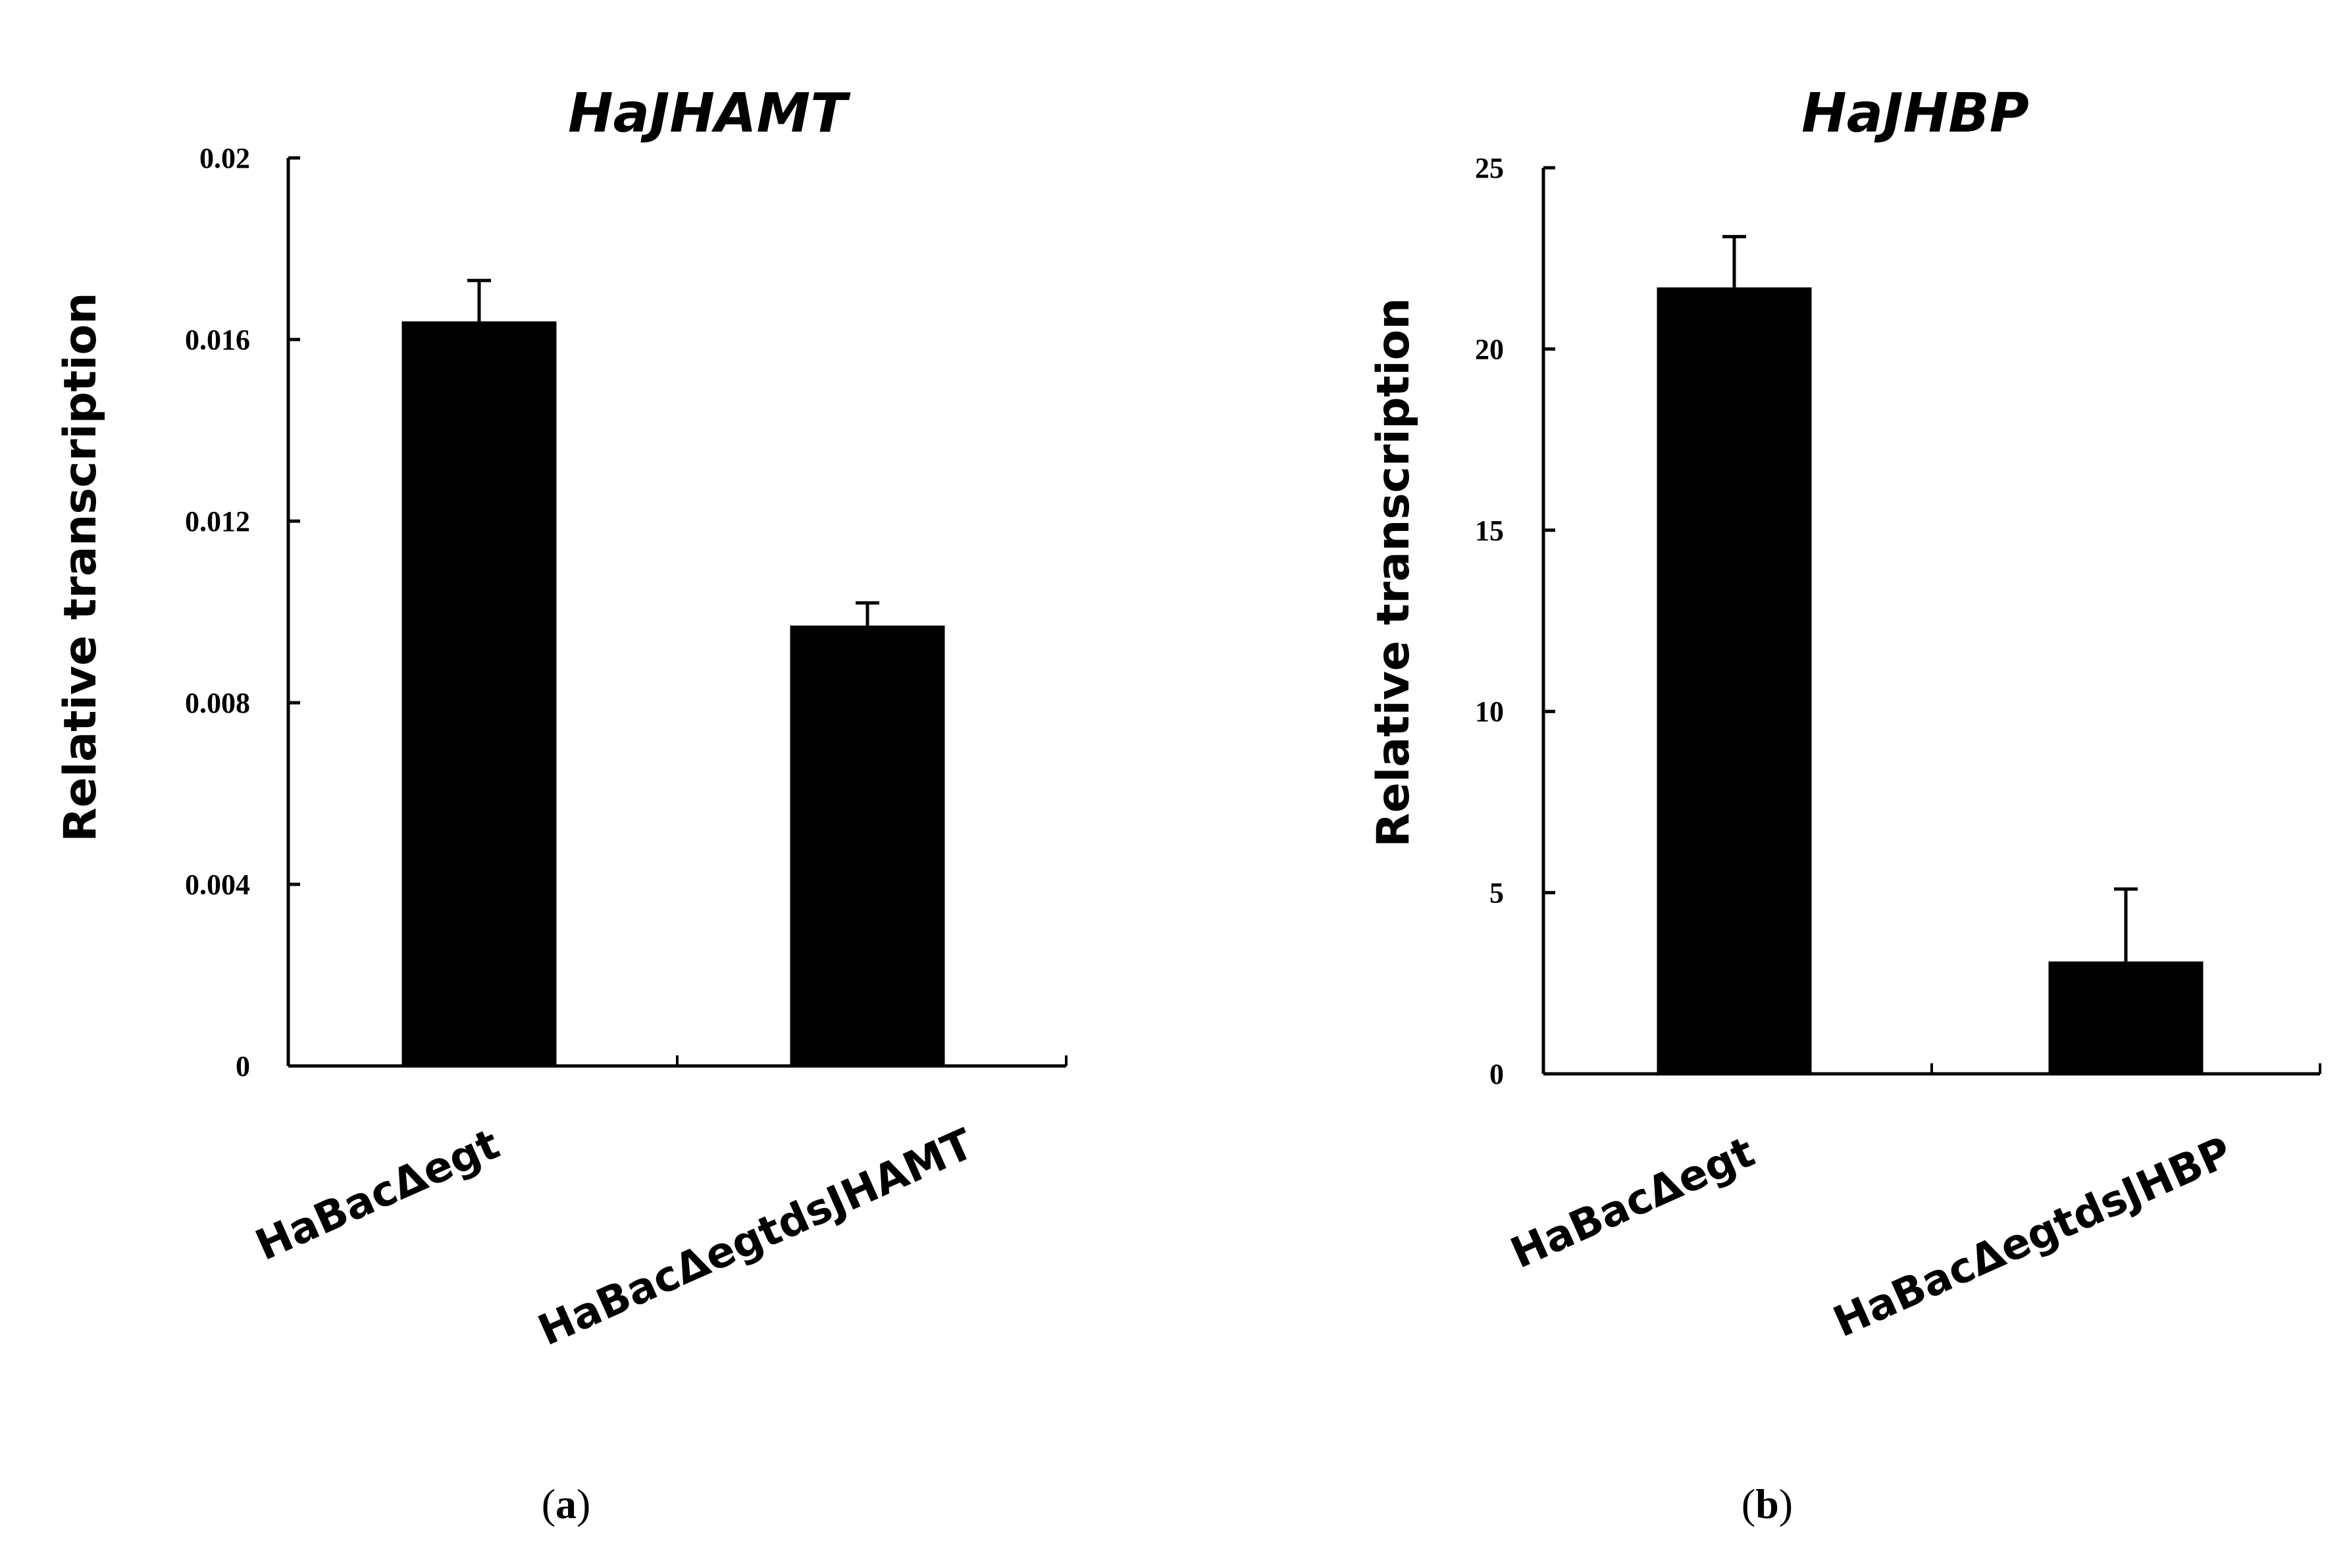  What do you see at coordinates (583, 1503) in the screenshot?
I see `chart-a-panel-close: )` at bounding box center [583, 1503].